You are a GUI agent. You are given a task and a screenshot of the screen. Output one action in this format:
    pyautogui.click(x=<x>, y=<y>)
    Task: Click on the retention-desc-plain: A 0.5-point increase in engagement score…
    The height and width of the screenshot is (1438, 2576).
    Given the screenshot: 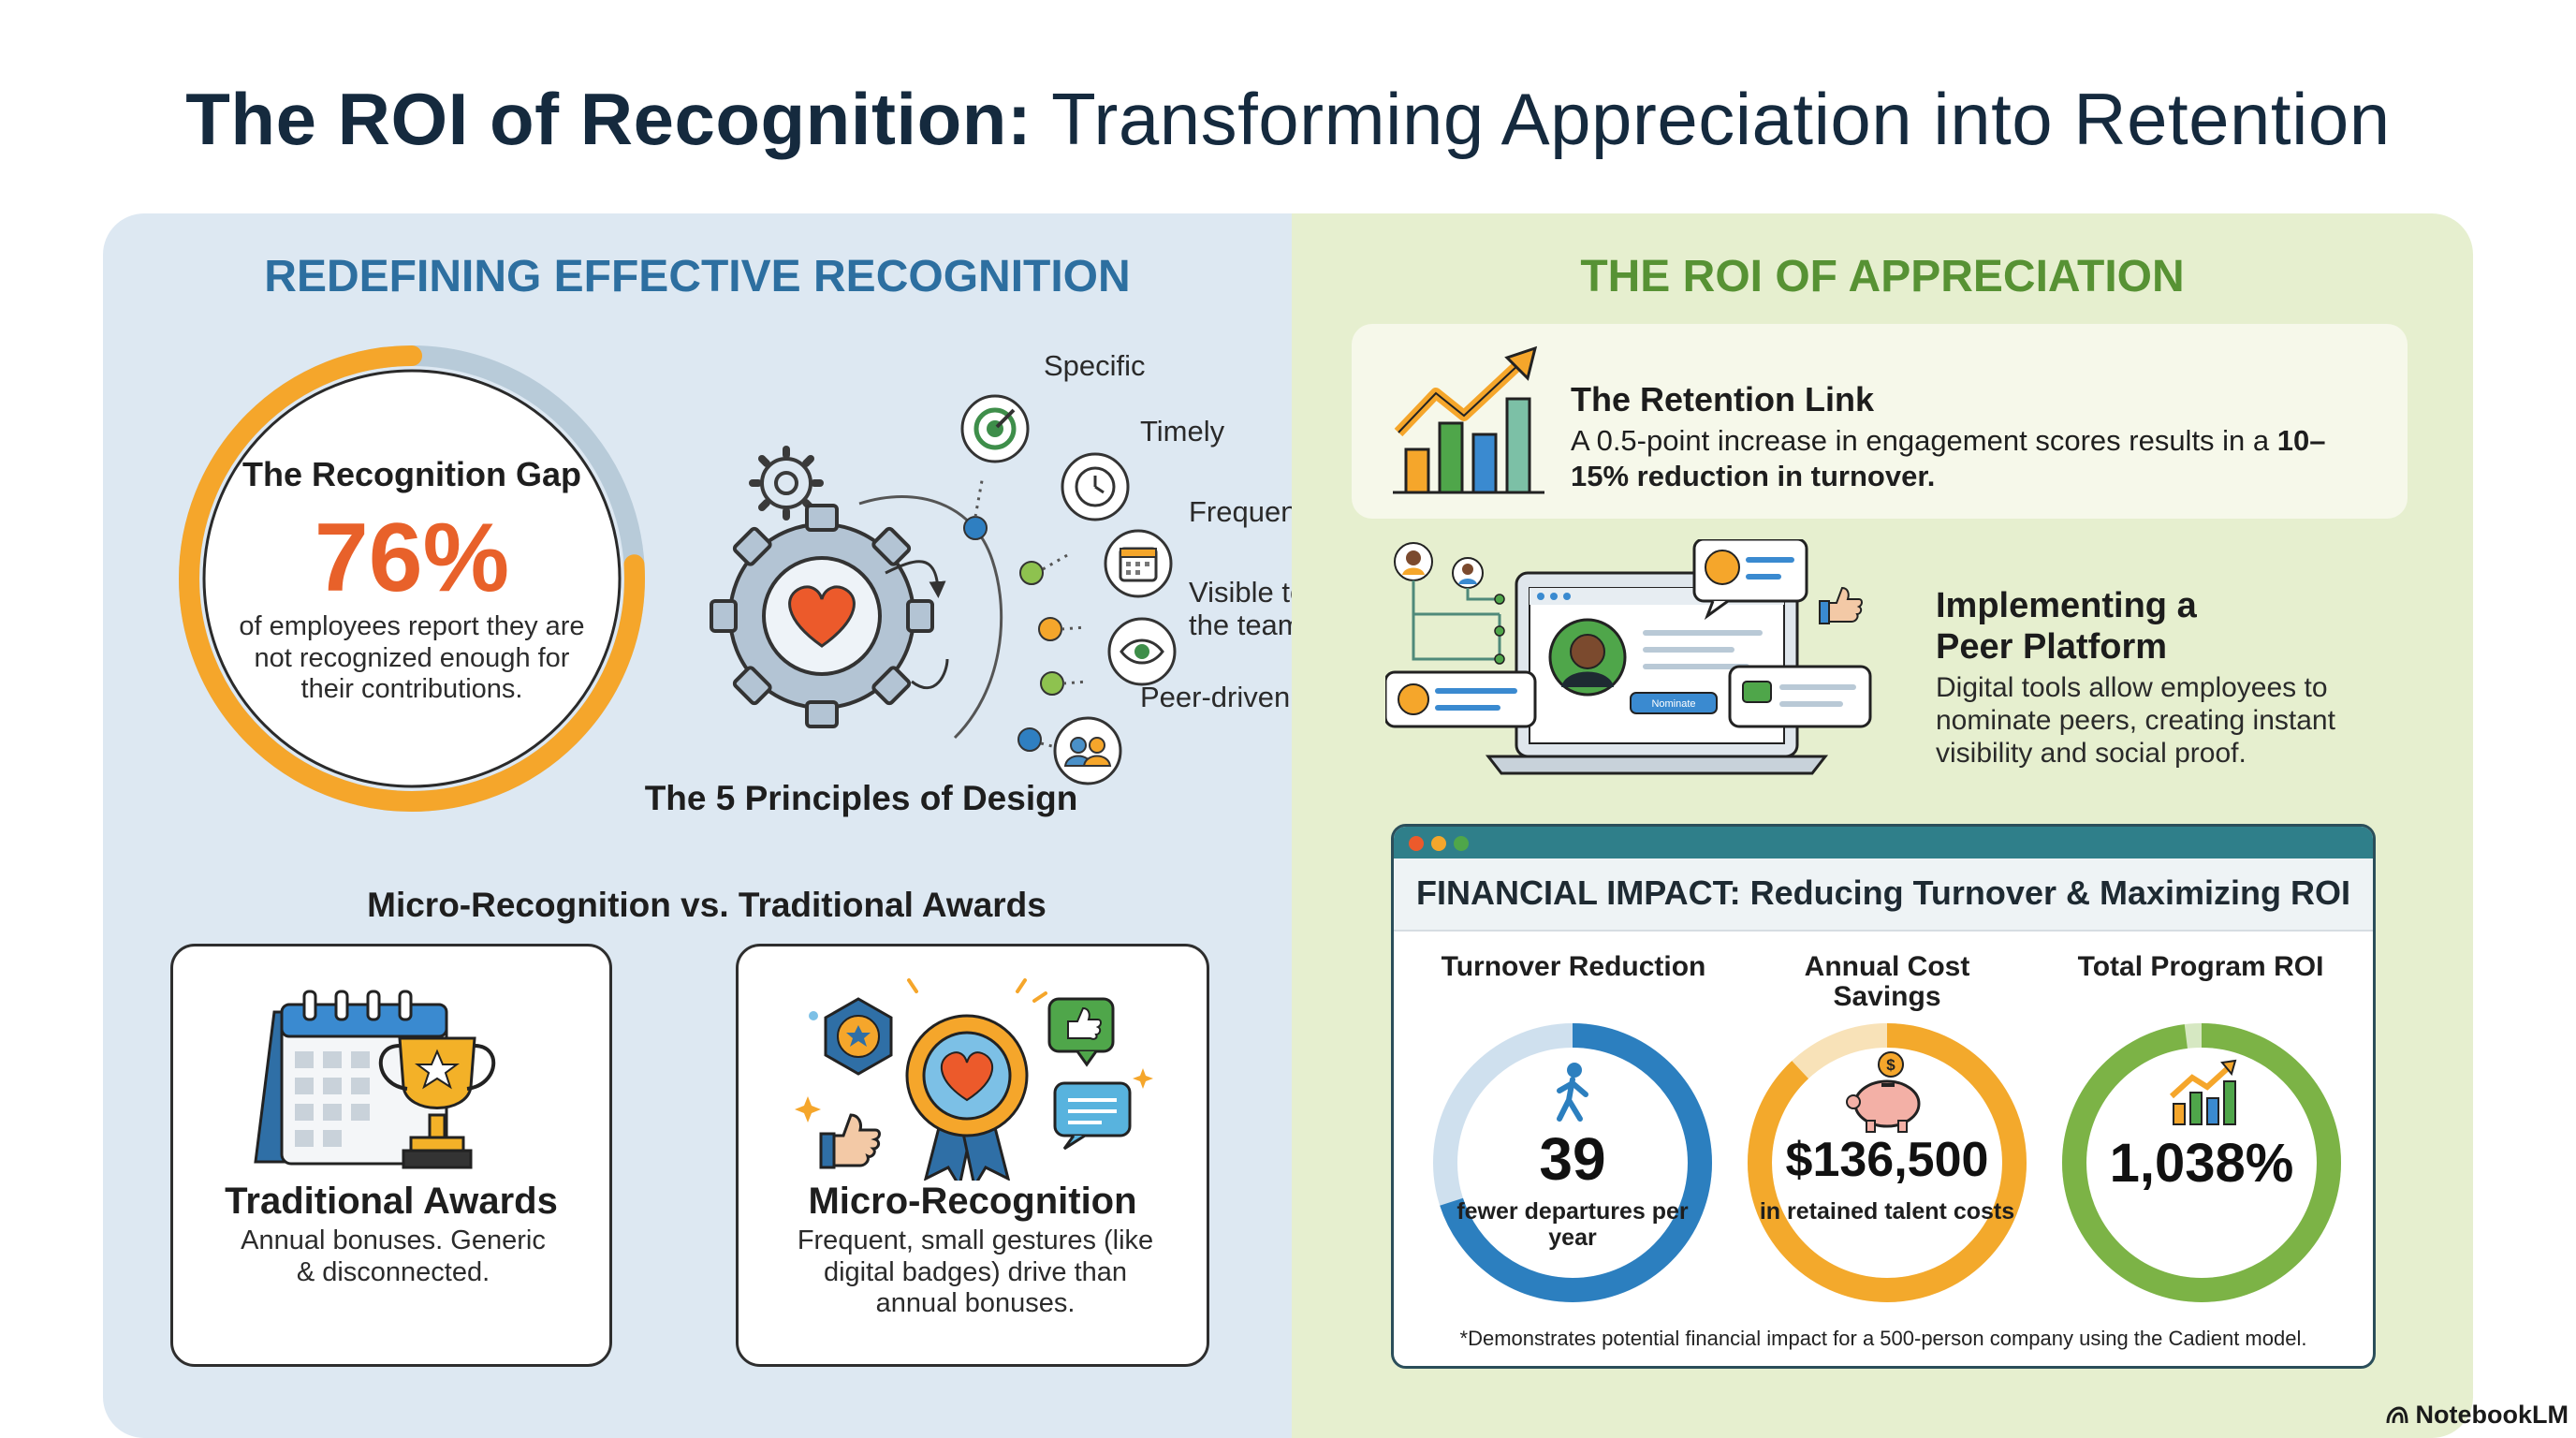 What is the action you would take?
    pyautogui.click(x=1924, y=440)
    